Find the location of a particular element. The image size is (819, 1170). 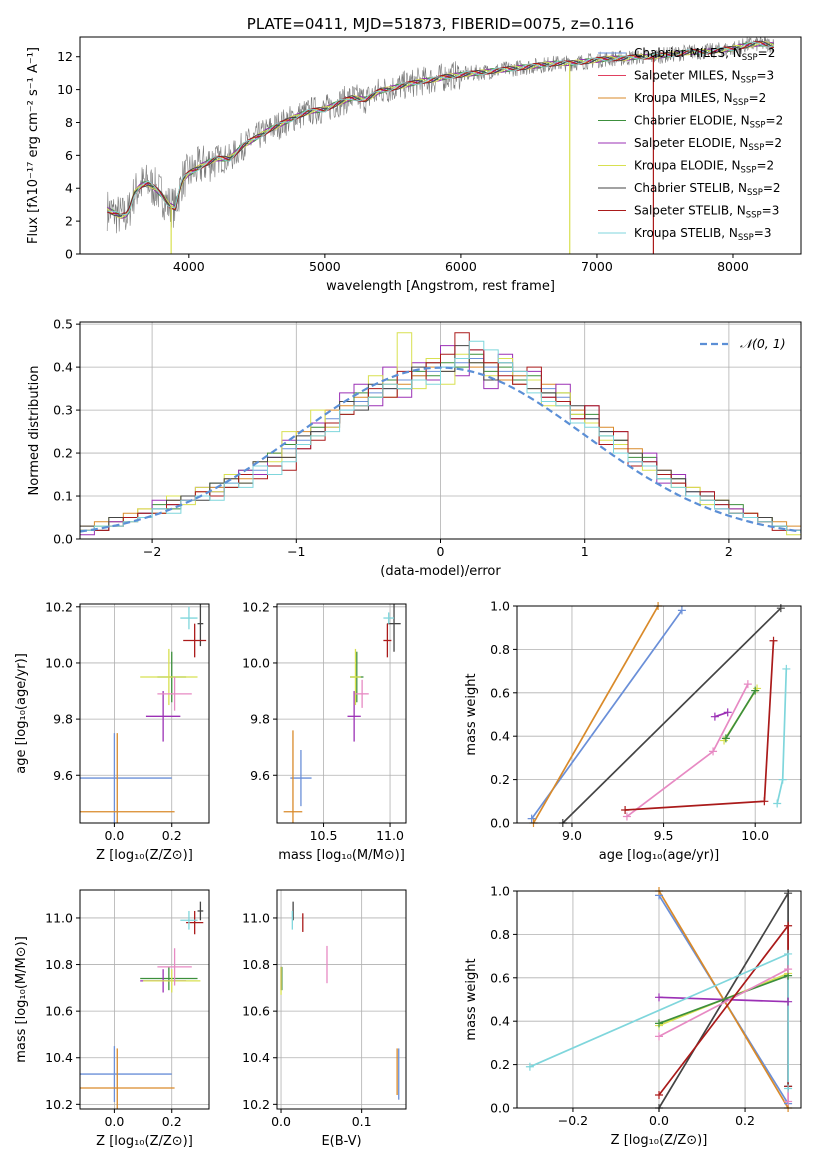

legend-entry: Kroupa ELODIE, NSSP=2 is located at coordinates (704, 167).